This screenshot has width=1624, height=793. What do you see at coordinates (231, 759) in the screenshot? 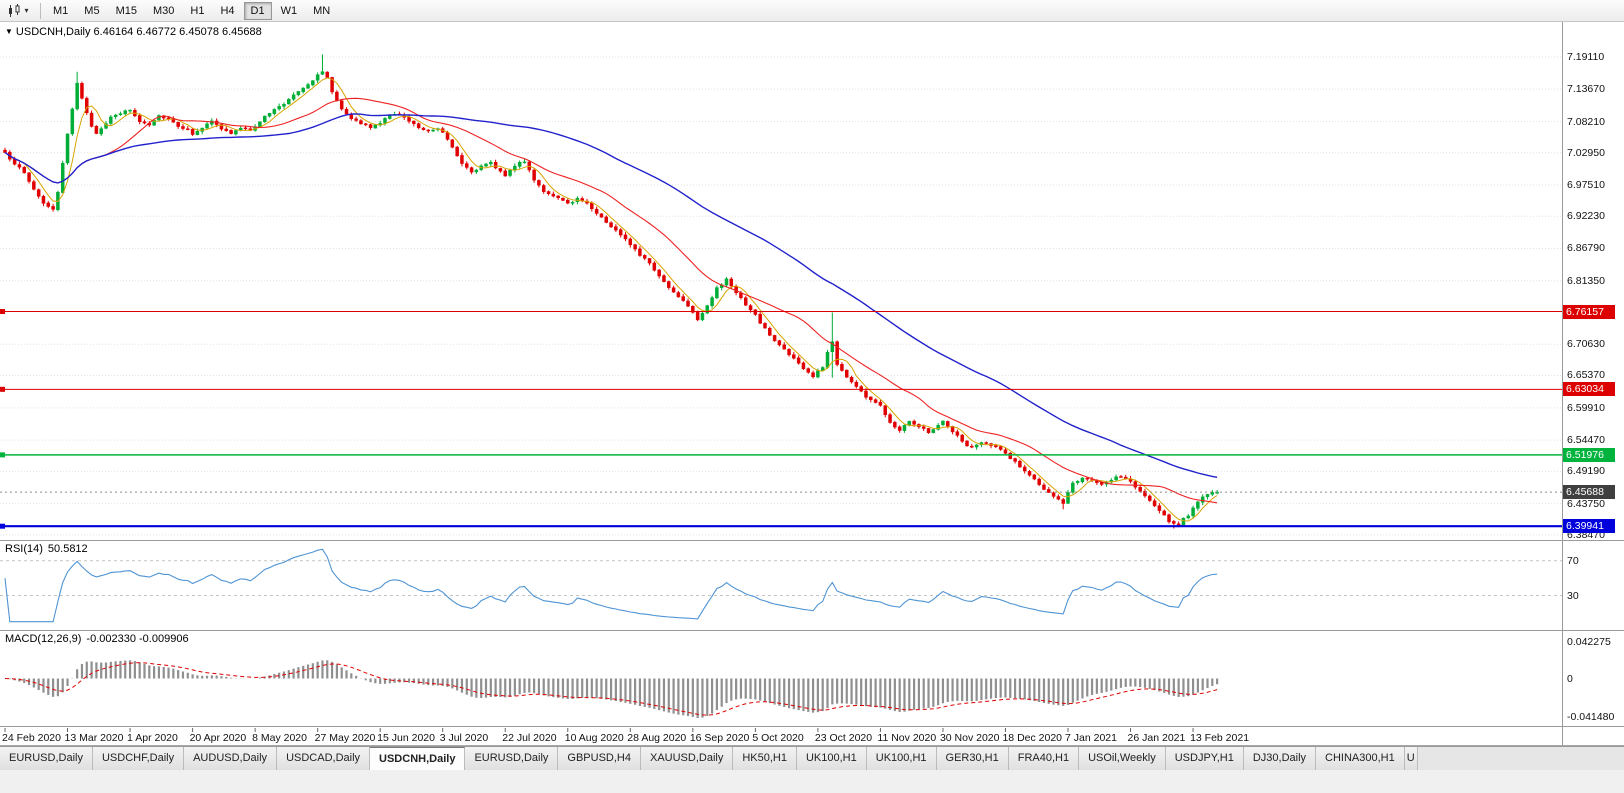
I see `chart-tab-audusd-daily: AUDUSD,Daily` at bounding box center [231, 759].